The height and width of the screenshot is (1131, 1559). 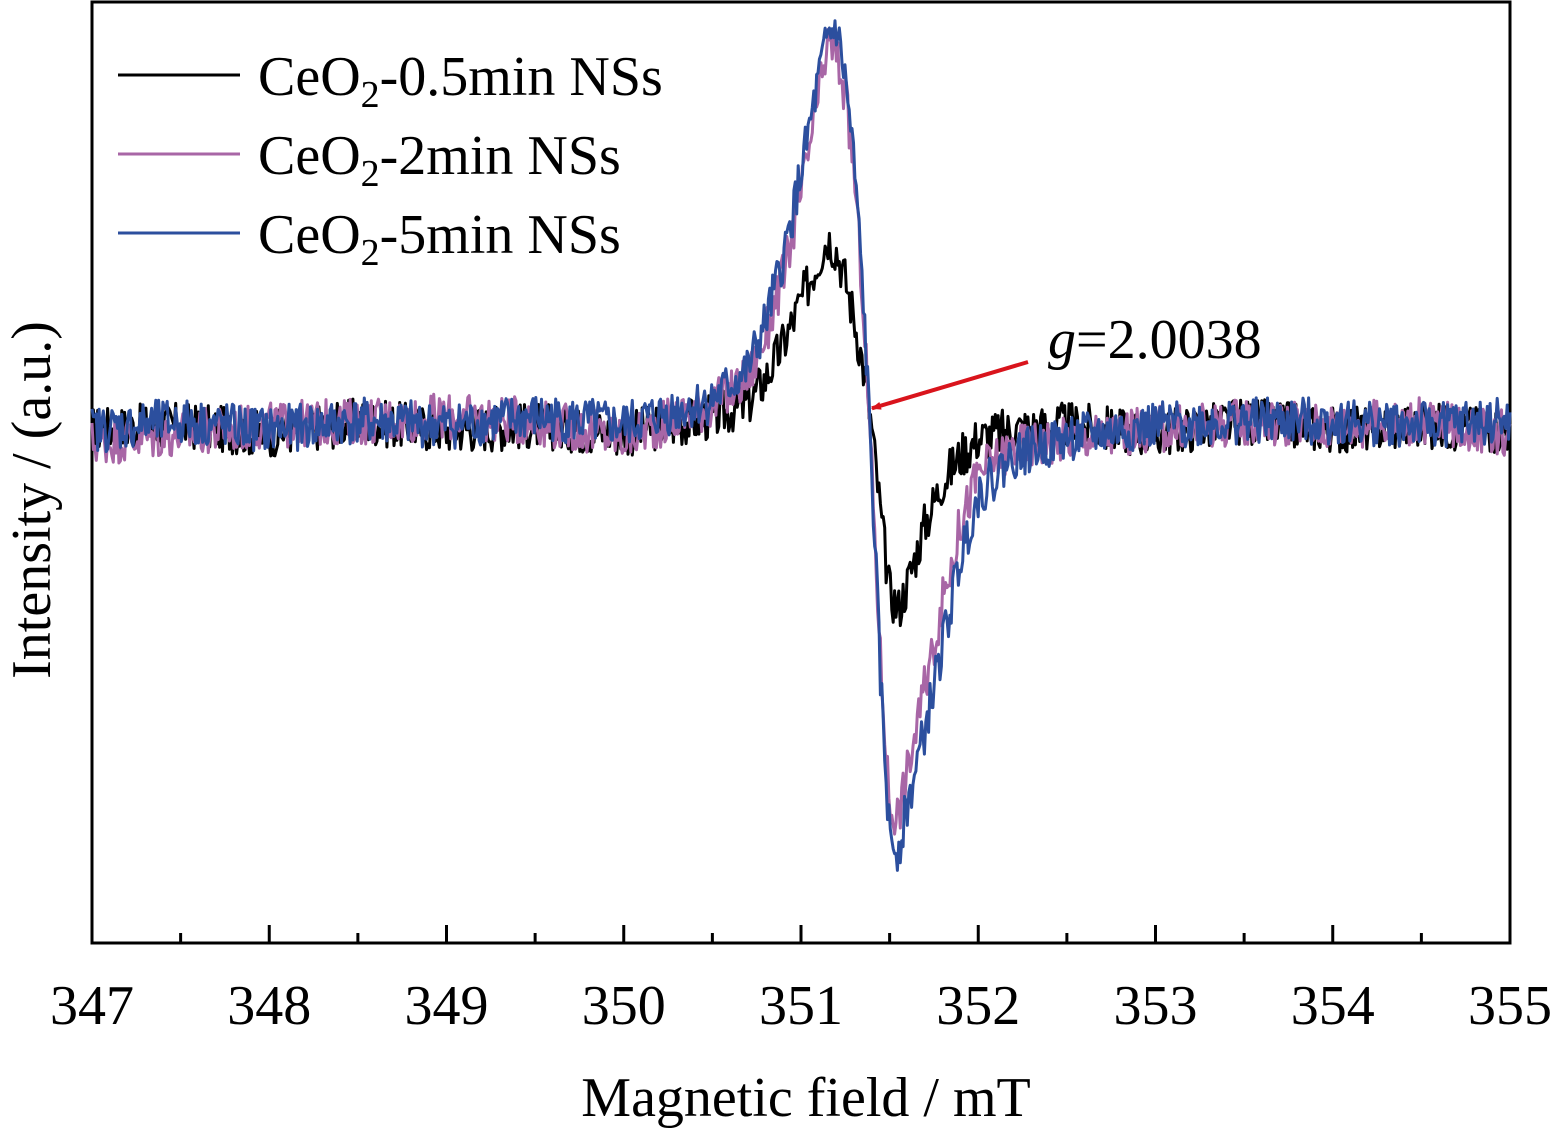 What do you see at coordinates (805, 1098) in the screenshot?
I see `x-axis-label: Magnetic field / mT` at bounding box center [805, 1098].